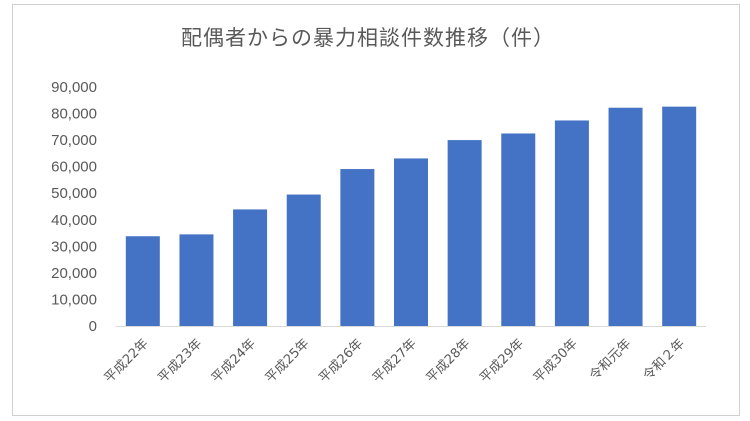 This screenshot has width=750, height=421. What do you see at coordinates (234, 361) in the screenshot?
I see `x-tick-label: 平成24年` at bounding box center [234, 361].